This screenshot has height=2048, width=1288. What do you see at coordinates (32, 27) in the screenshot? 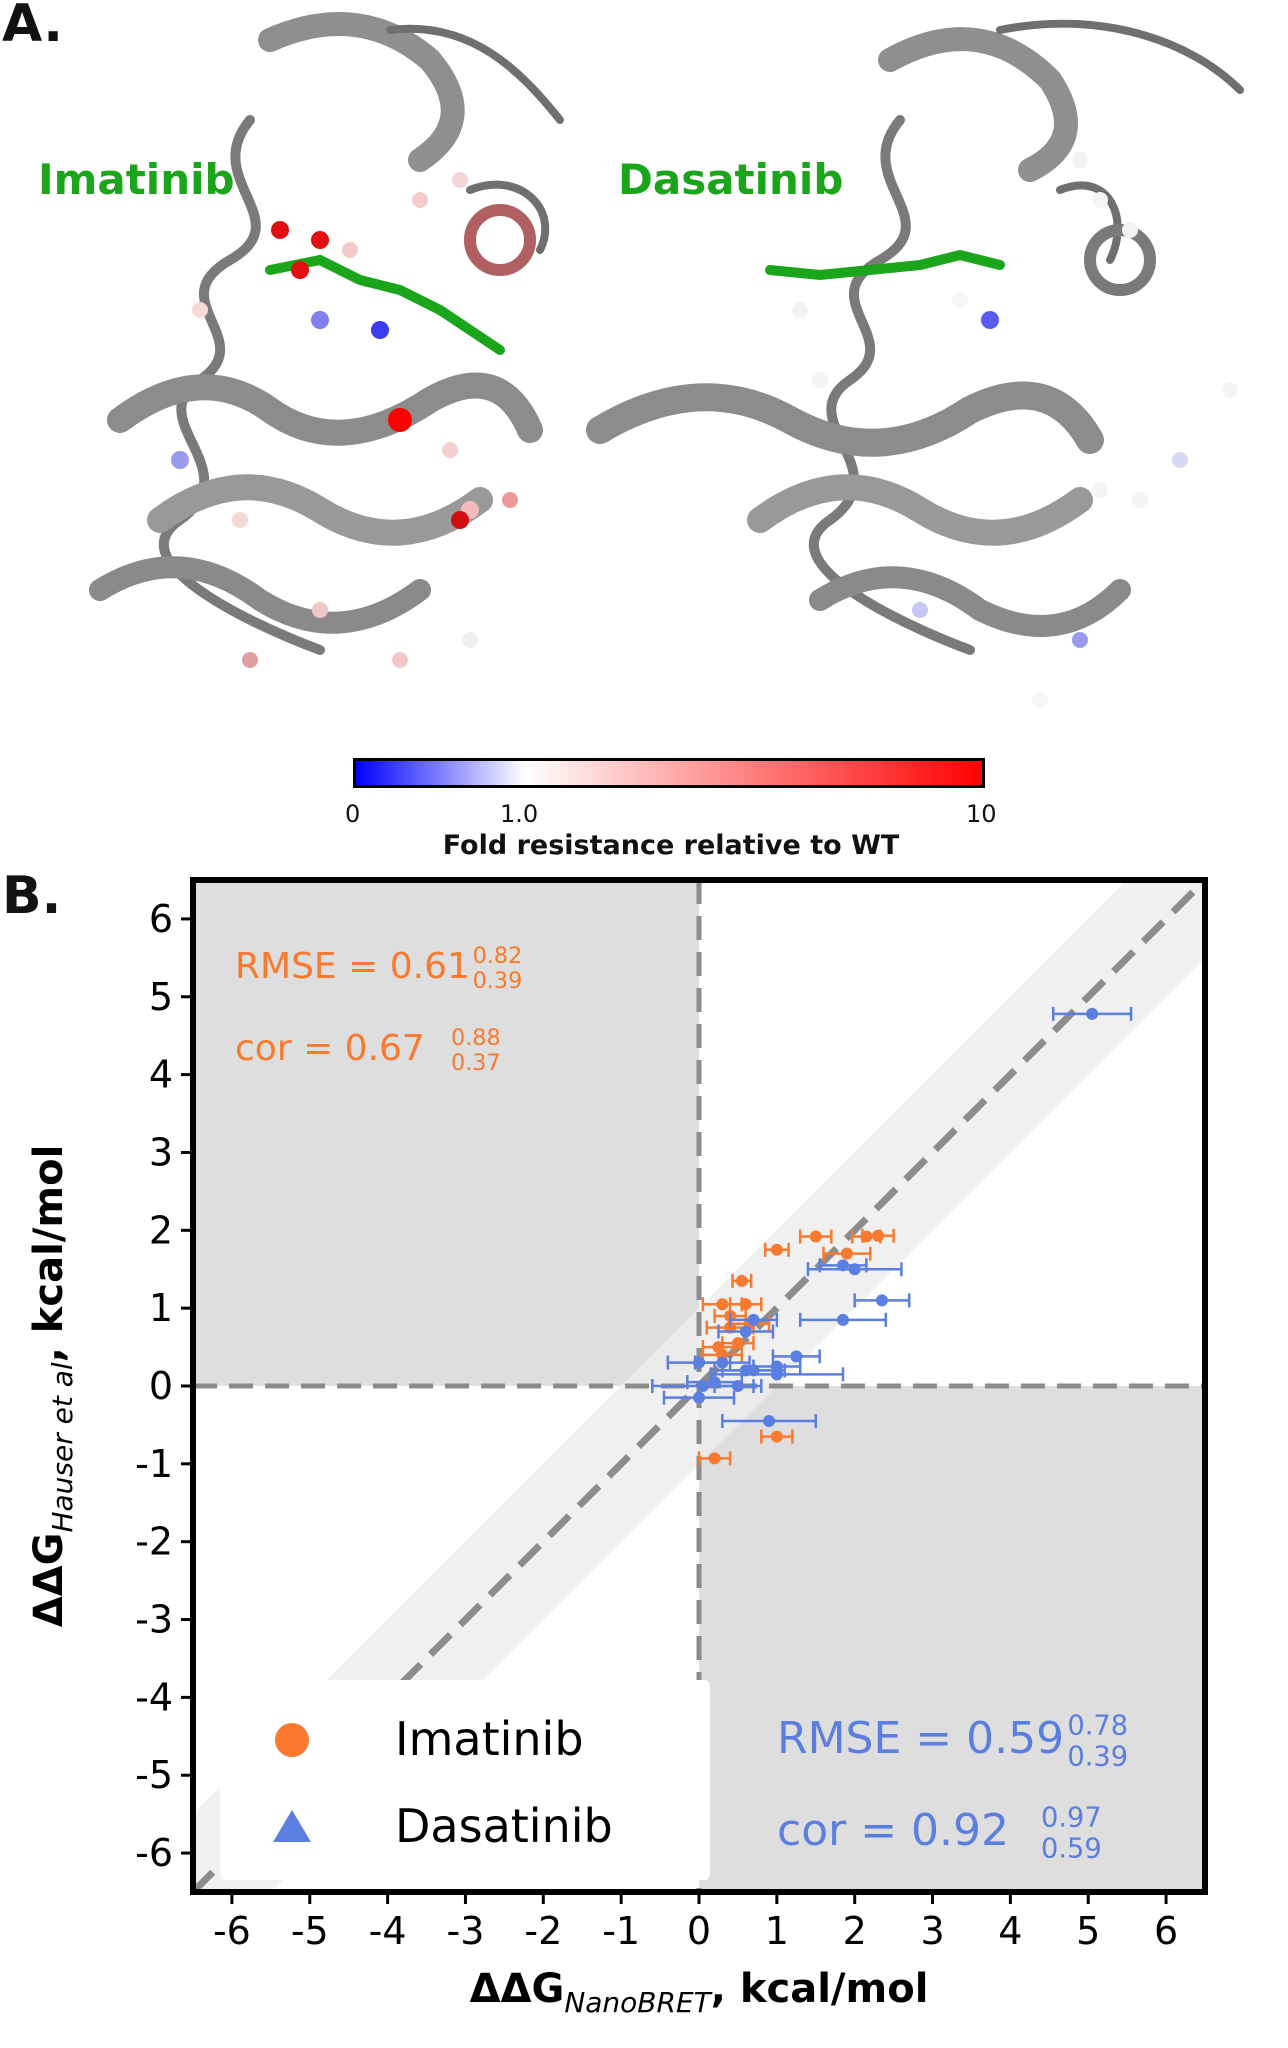
I see `panel-a-label: A.` at bounding box center [32, 27].